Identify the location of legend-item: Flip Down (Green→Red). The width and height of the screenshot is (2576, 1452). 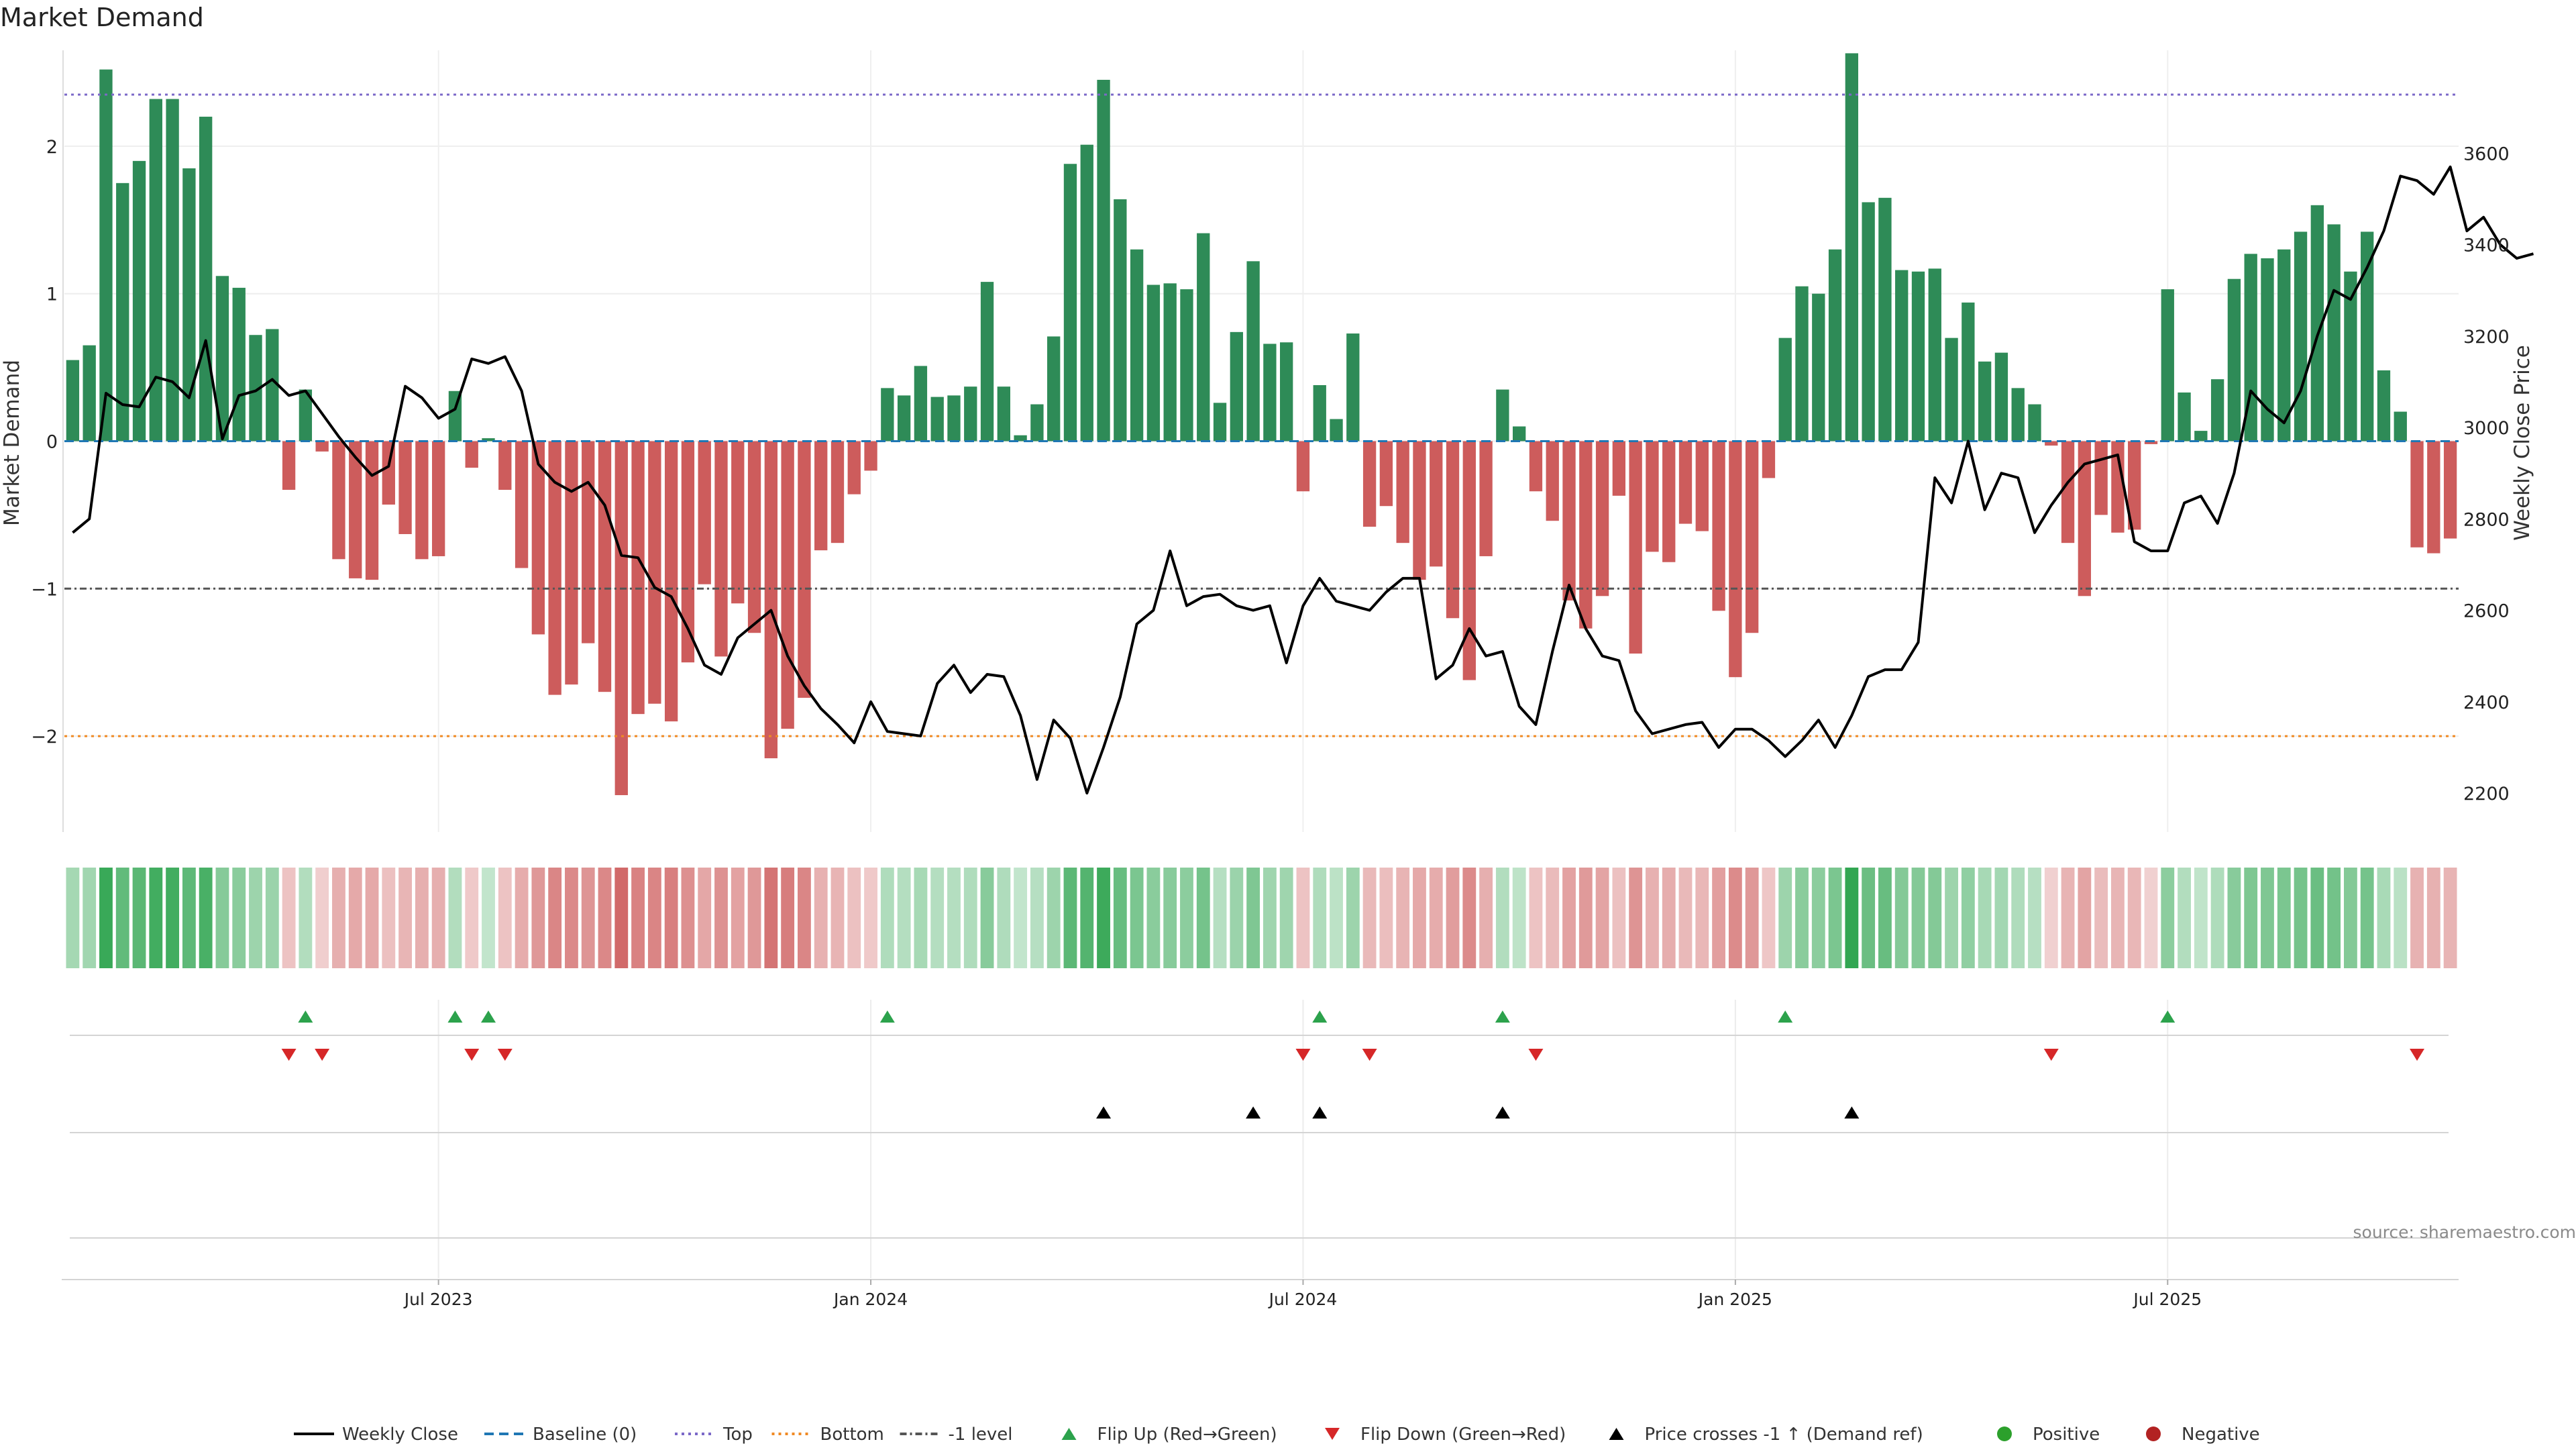
(1445, 1435).